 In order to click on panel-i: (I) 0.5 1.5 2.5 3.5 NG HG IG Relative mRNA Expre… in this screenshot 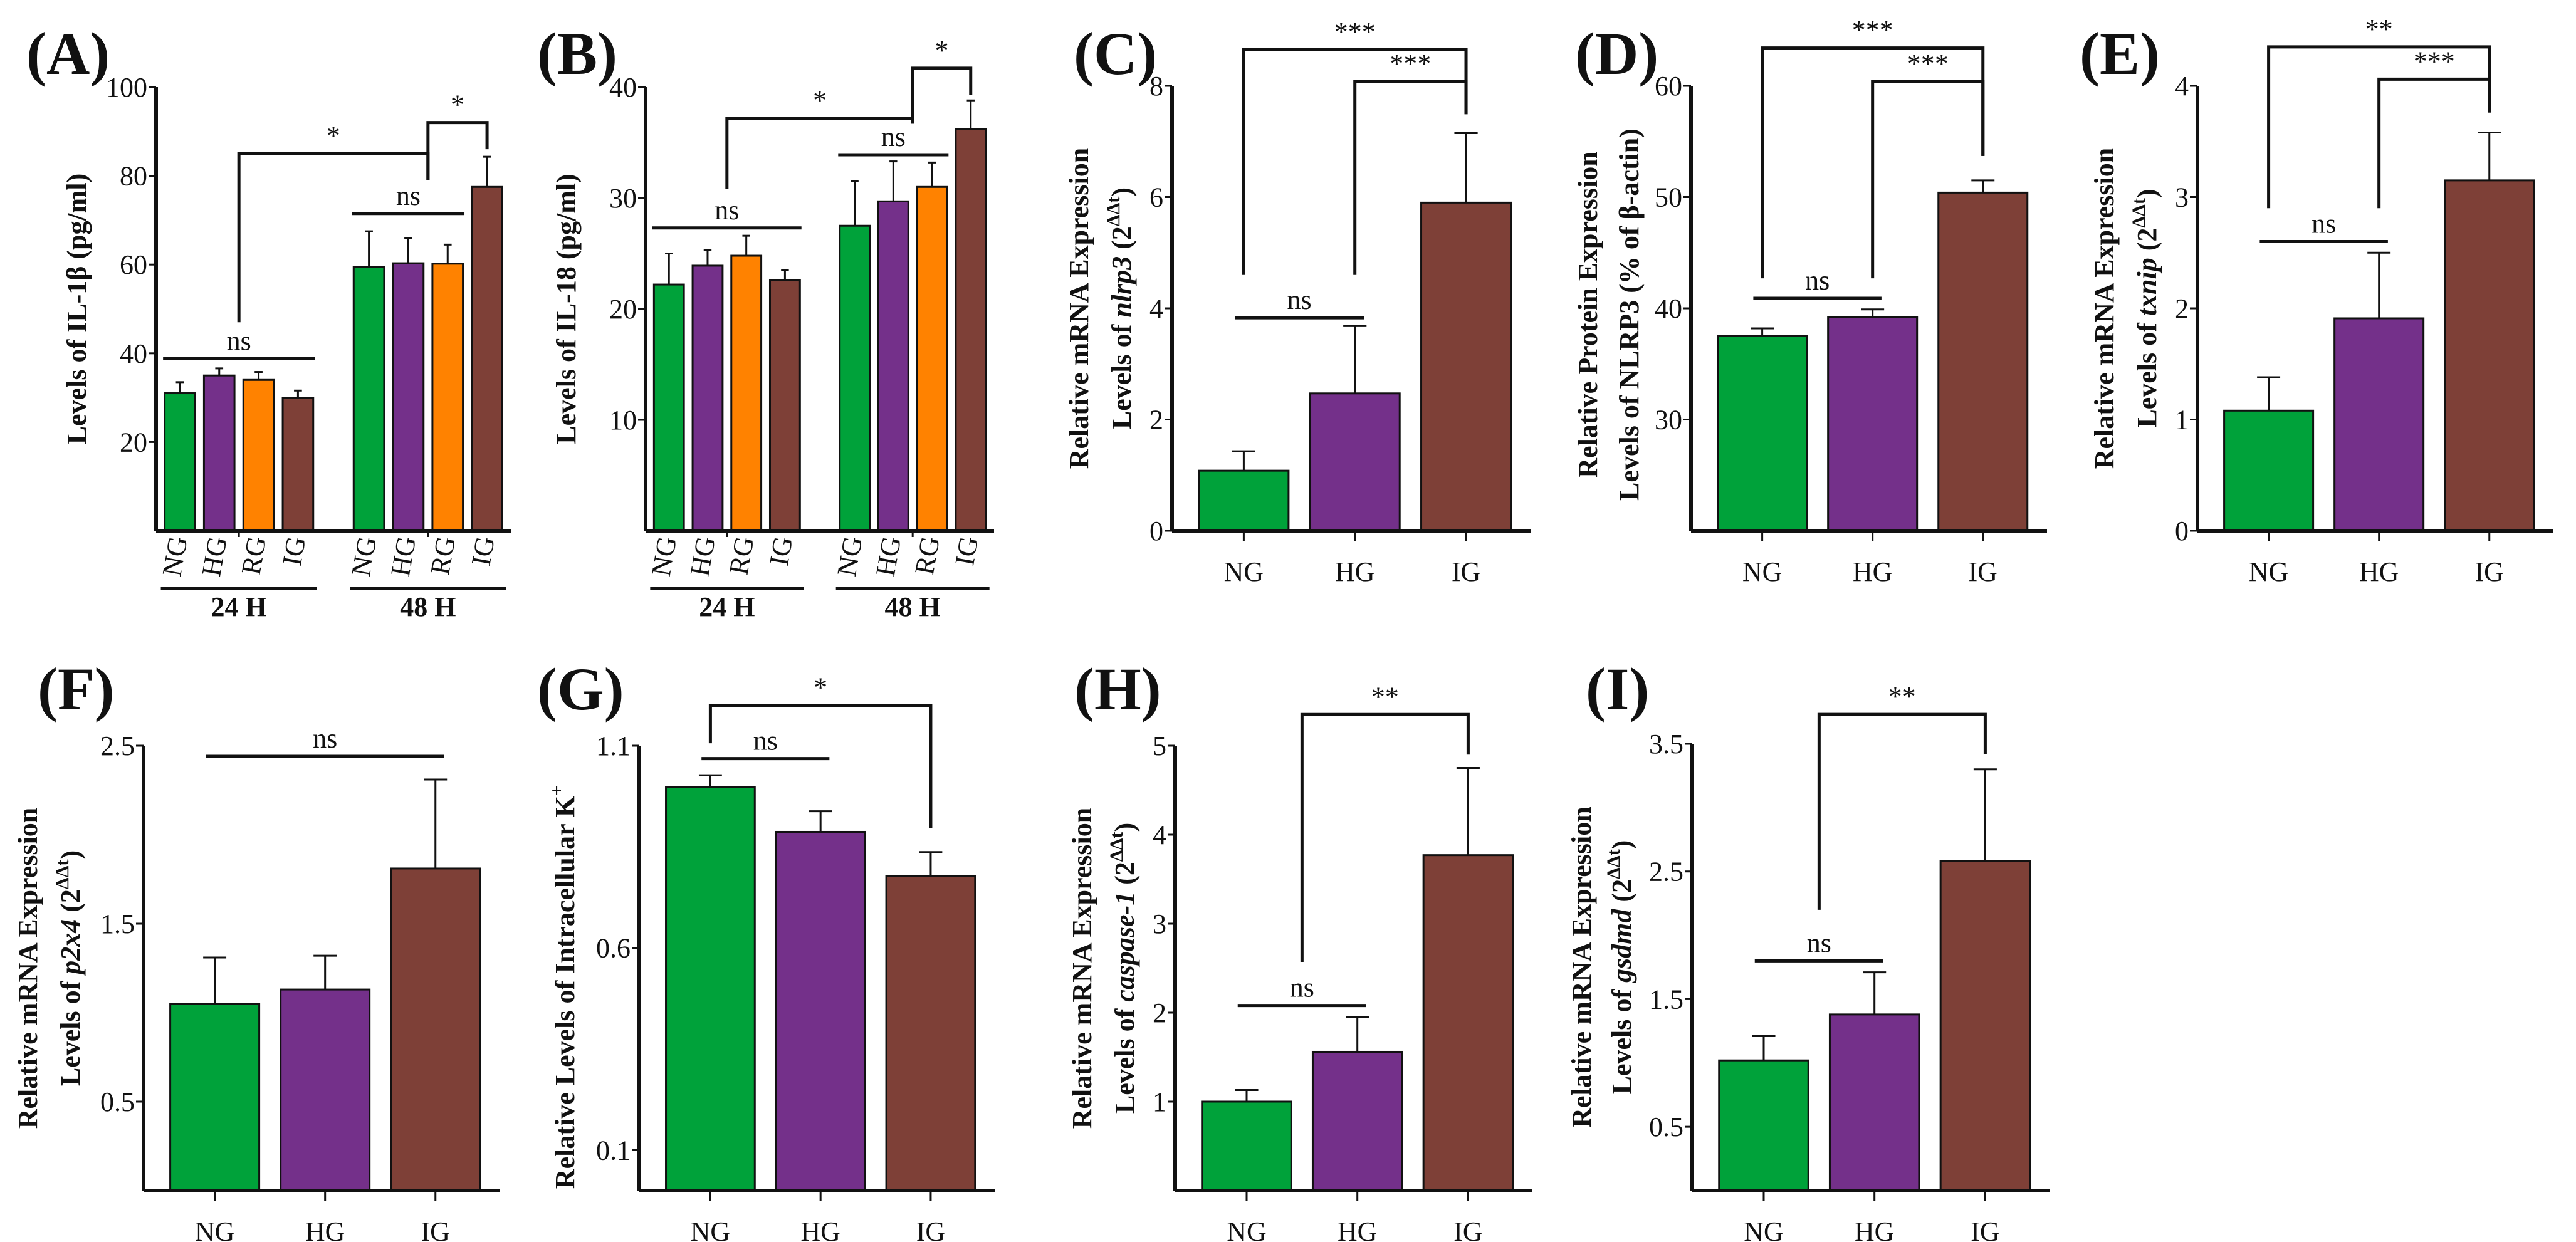, I will do `click(1808, 949)`.